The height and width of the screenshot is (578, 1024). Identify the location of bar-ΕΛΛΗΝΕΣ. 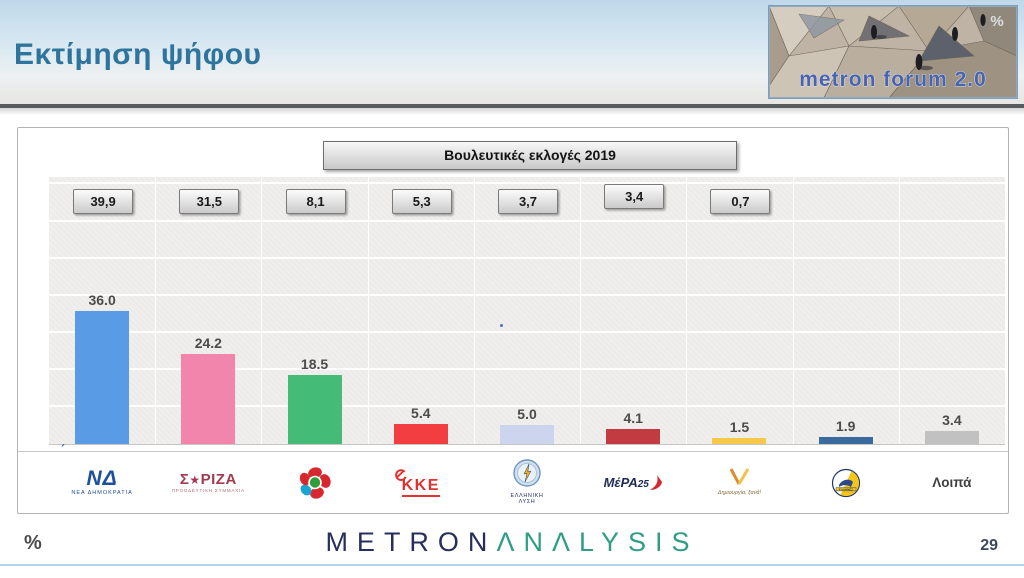
(845, 440).